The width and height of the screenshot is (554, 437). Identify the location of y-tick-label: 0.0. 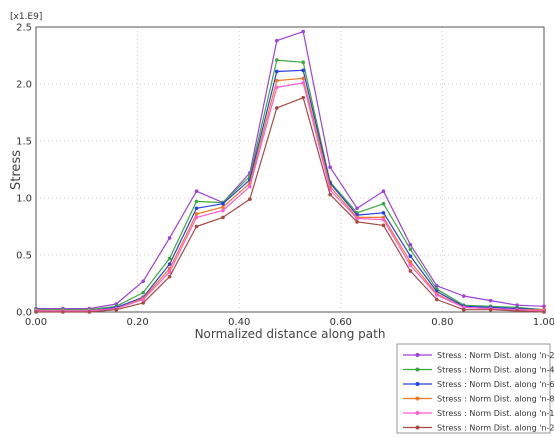
(24, 313).